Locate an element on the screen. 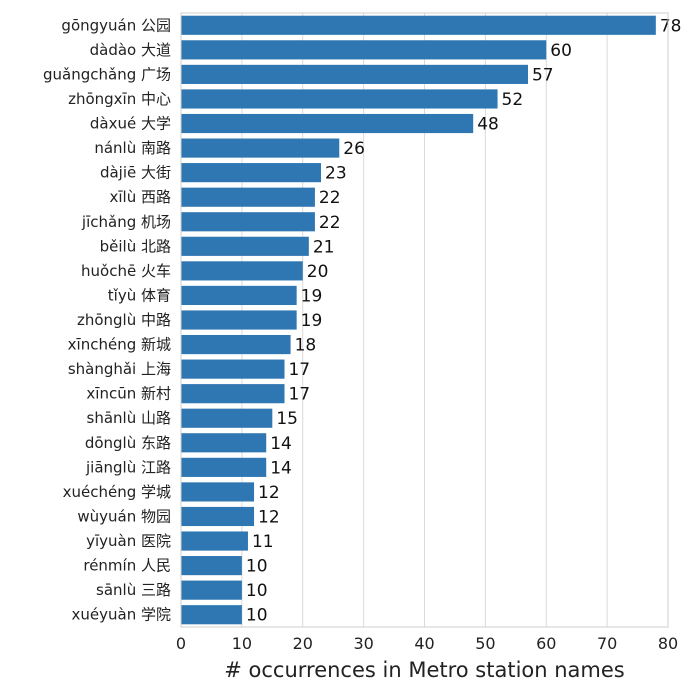 The height and width of the screenshot is (700, 700). x-tick-label: 30 is located at coordinates (363, 643).